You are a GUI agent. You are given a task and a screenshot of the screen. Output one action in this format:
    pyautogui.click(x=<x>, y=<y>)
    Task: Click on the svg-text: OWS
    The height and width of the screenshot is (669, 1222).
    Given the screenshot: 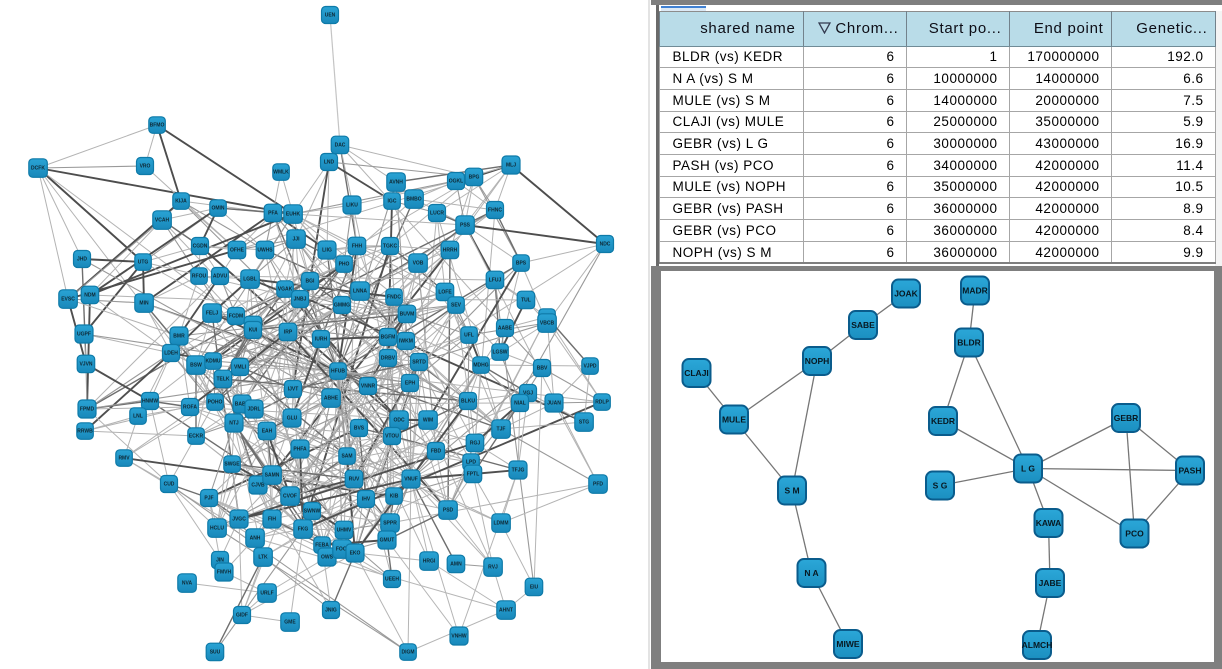 What is the action you would take?
    pyautogui.click(x=327, y=558)
    